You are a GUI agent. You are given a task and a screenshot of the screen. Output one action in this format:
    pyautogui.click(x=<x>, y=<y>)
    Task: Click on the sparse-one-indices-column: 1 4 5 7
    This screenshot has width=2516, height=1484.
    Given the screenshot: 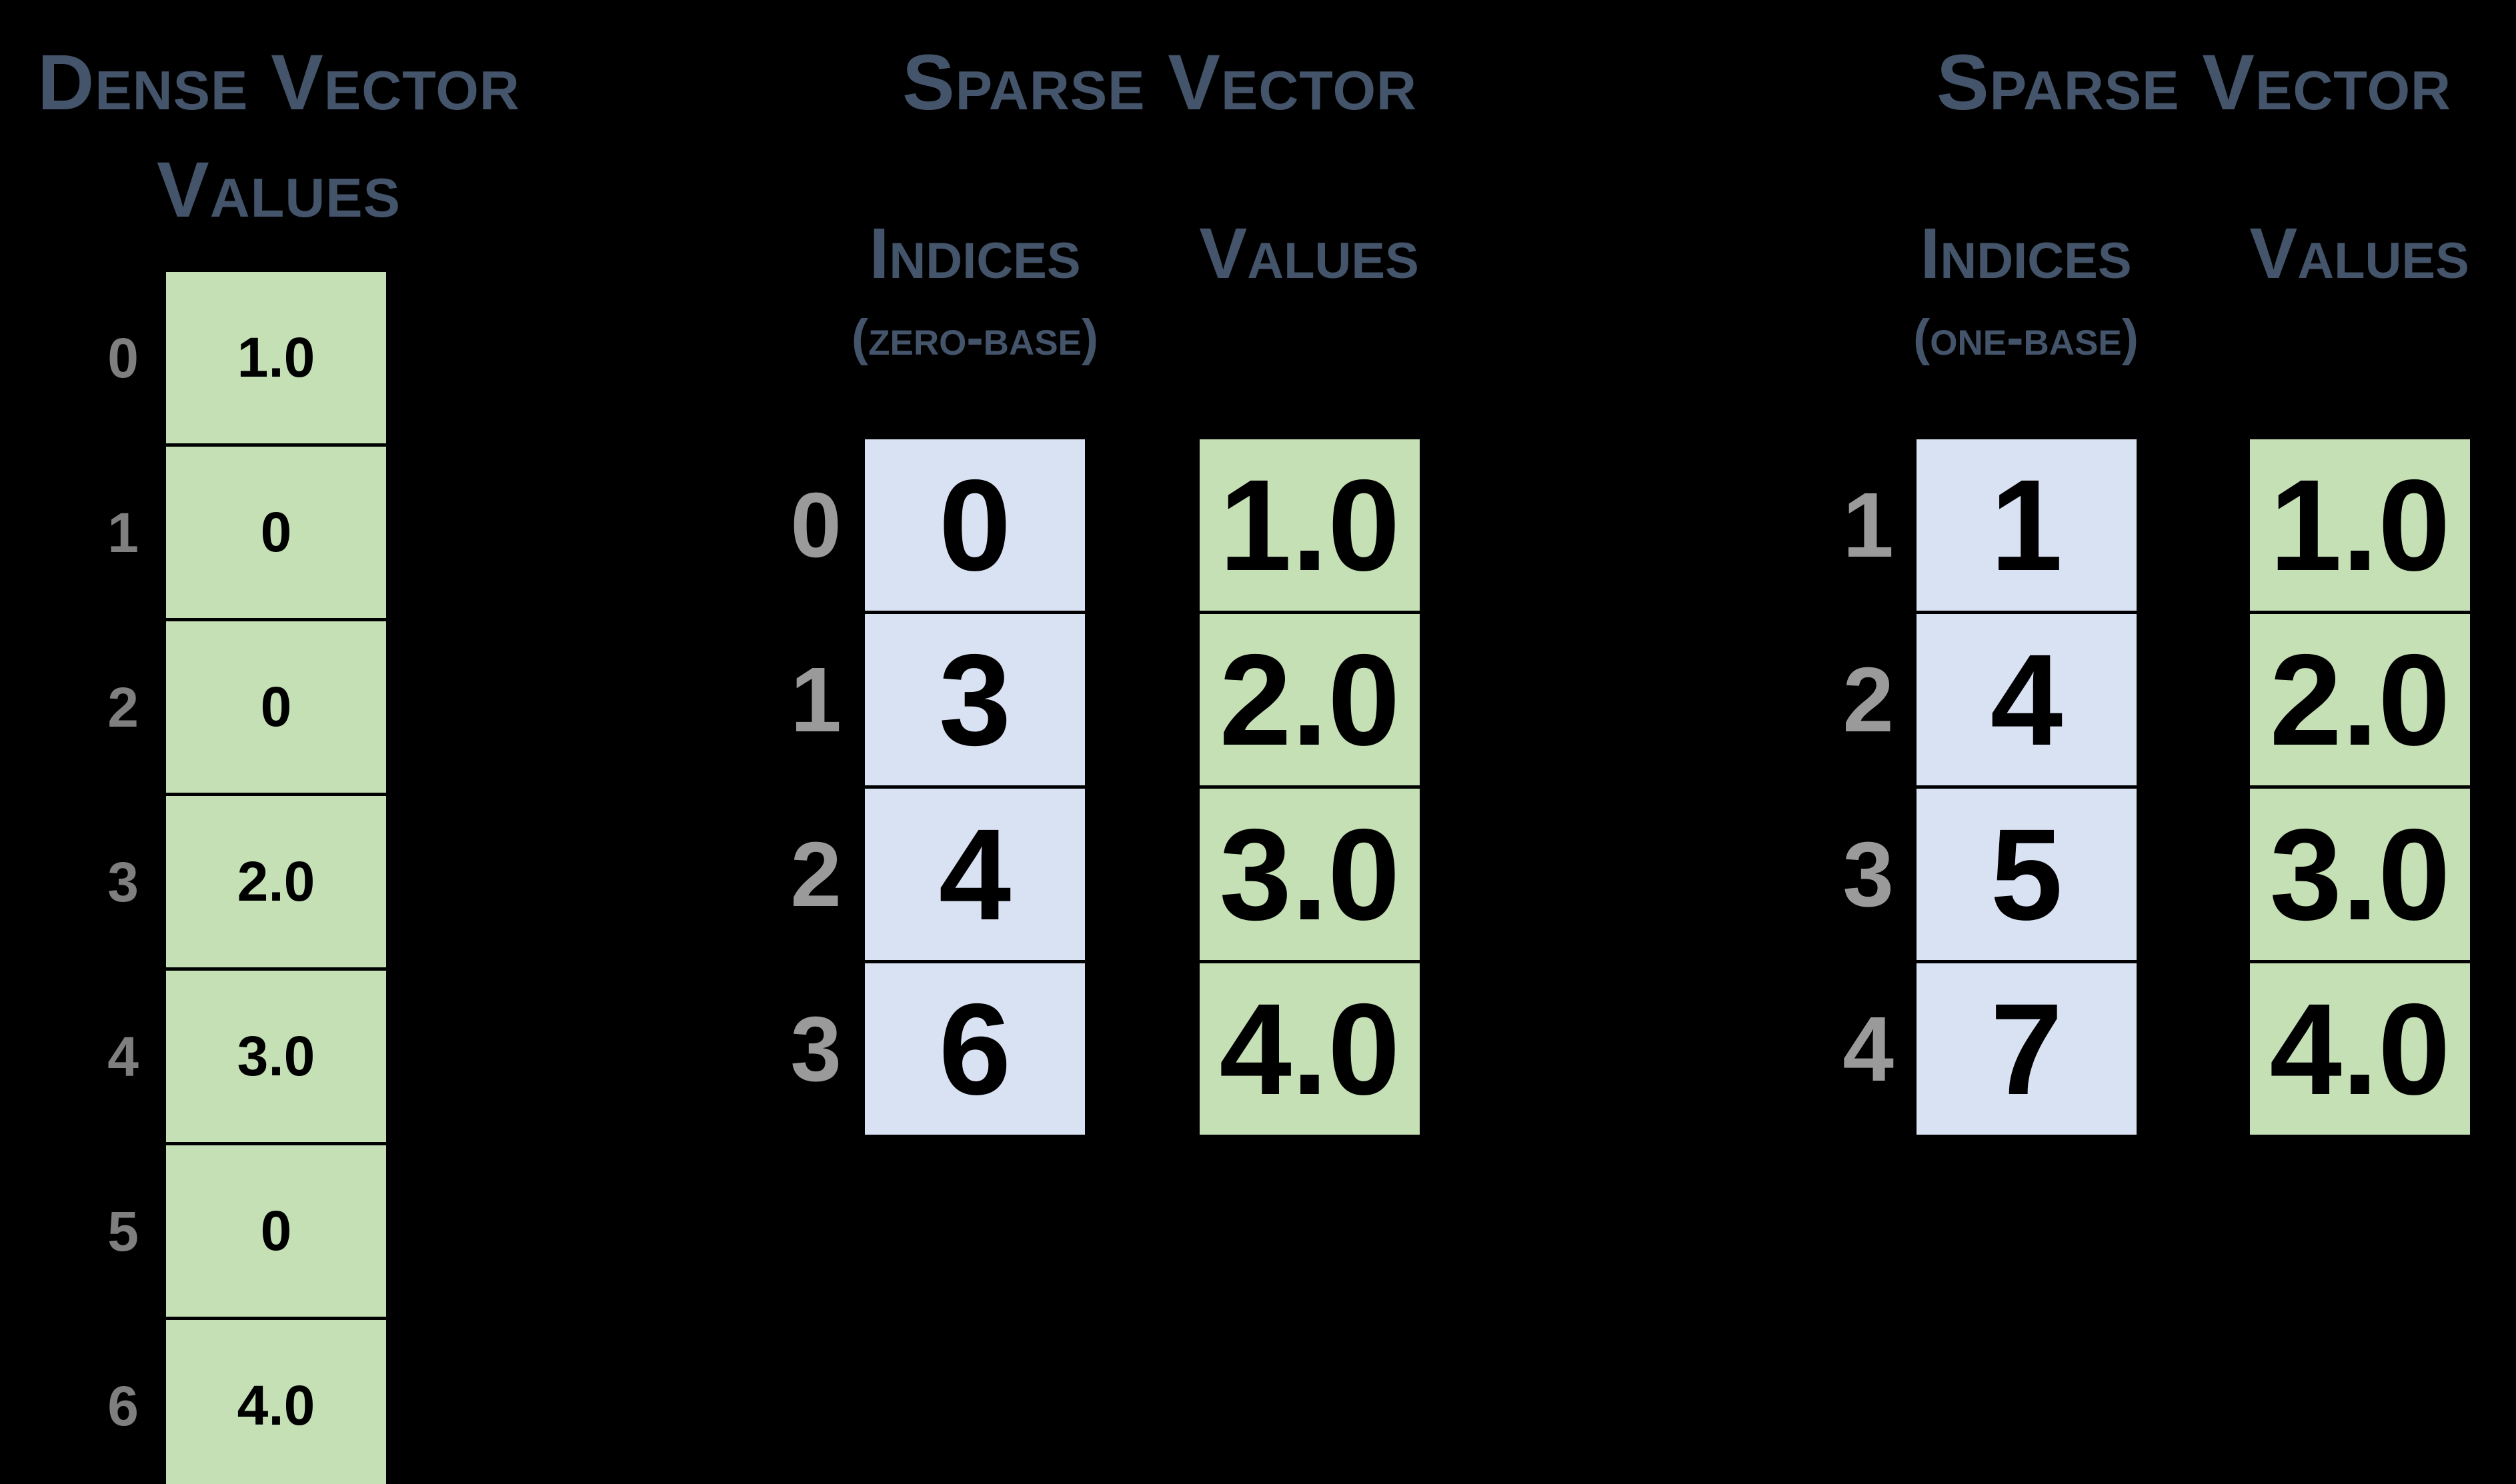 What is the action you would take?
    pyautogui.click(x=2026, y=787)
    